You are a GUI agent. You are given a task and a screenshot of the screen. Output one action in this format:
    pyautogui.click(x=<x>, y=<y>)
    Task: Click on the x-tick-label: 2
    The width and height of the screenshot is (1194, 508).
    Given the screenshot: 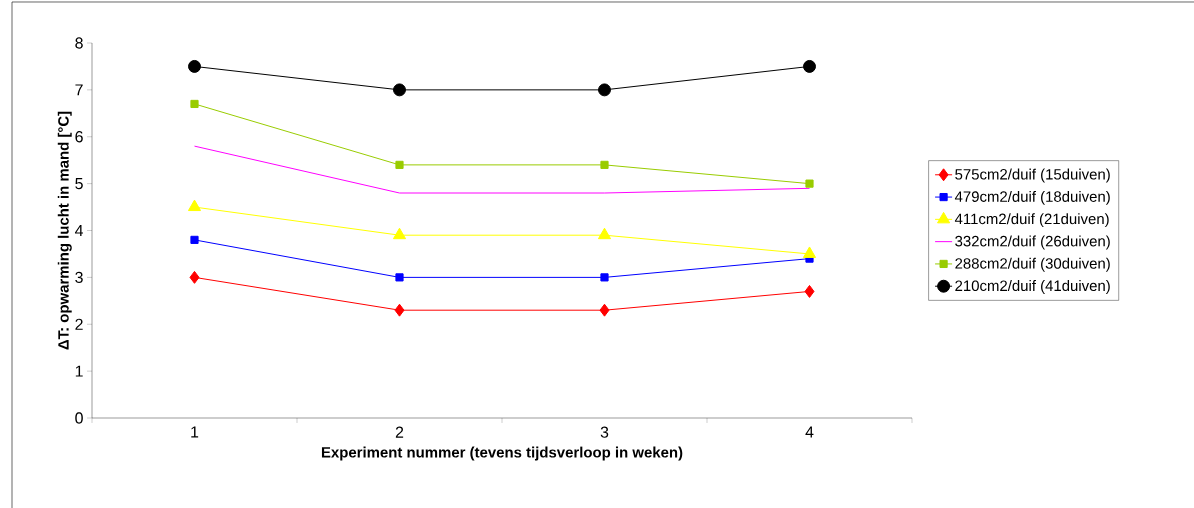 What is the action you would take?
    pyautogui.click(x=399, y=432)
    